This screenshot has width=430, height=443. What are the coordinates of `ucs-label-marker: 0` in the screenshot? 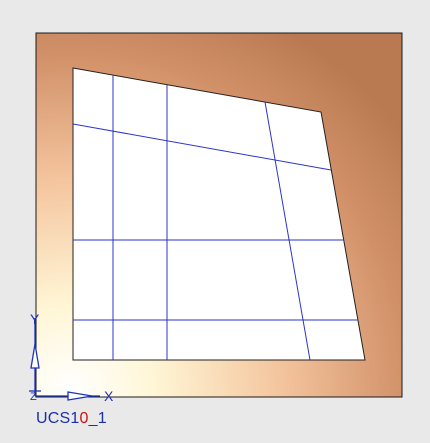 It's located at (84, 418).